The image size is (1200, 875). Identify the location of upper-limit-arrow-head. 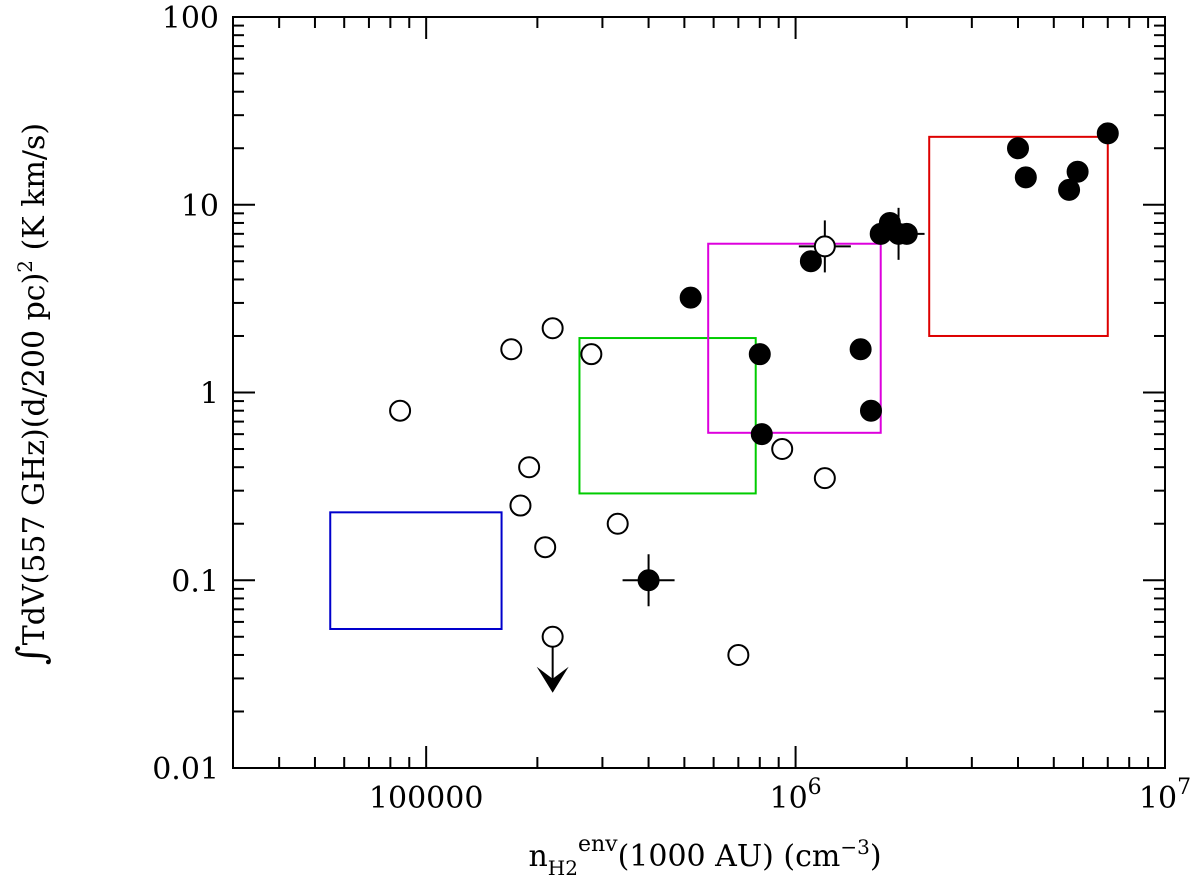
(552, 679).